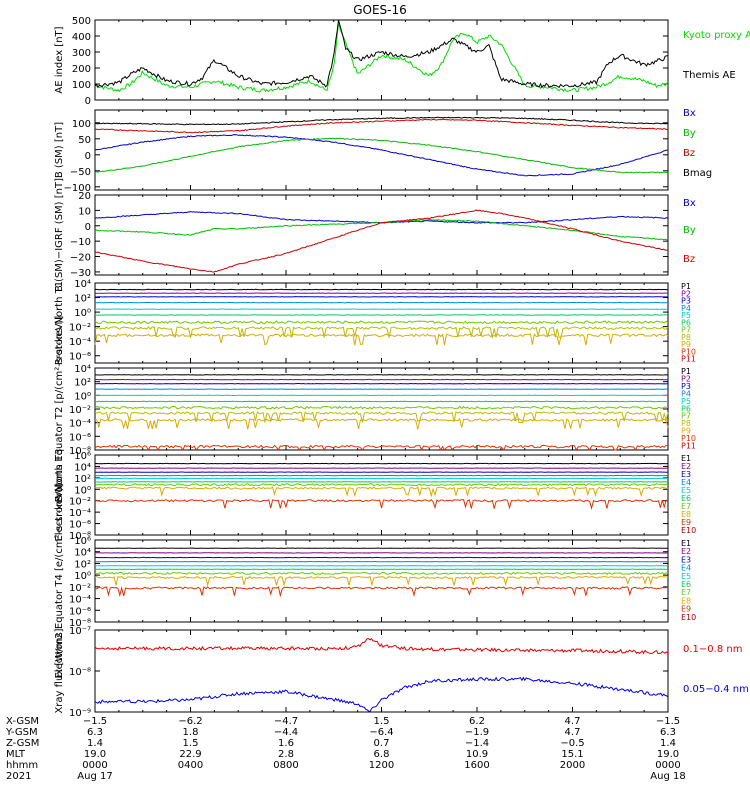  I want to click on footer-value: 2000, so click(572, 765).